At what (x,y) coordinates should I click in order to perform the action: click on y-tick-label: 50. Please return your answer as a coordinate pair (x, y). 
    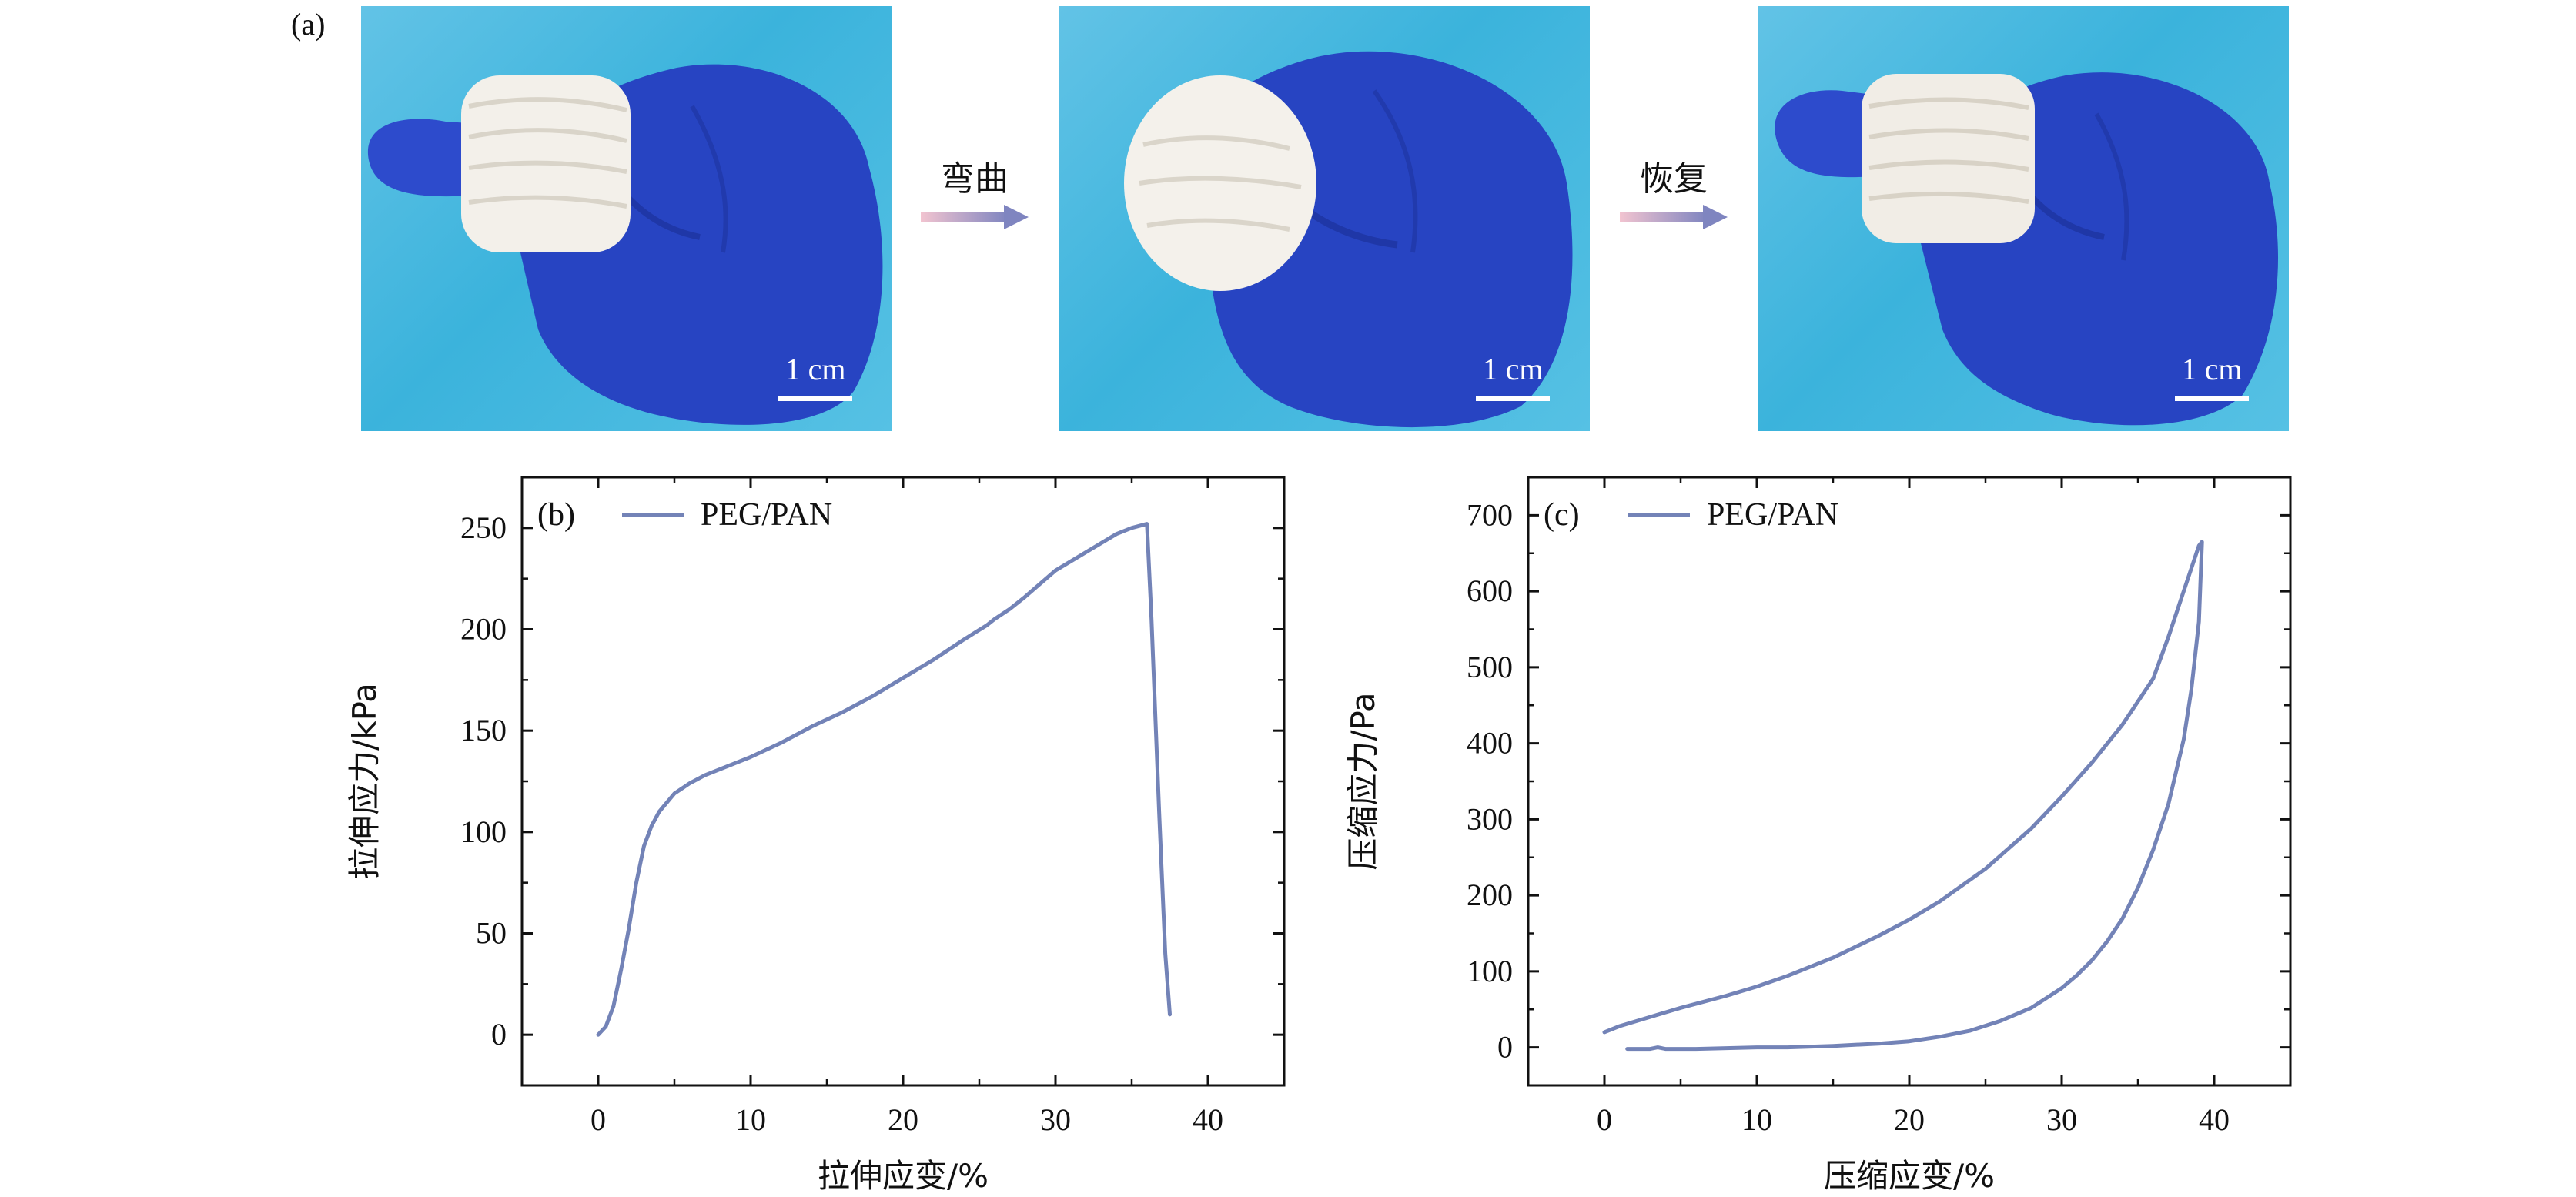
    Looking at the image, I should click on (492, 934).